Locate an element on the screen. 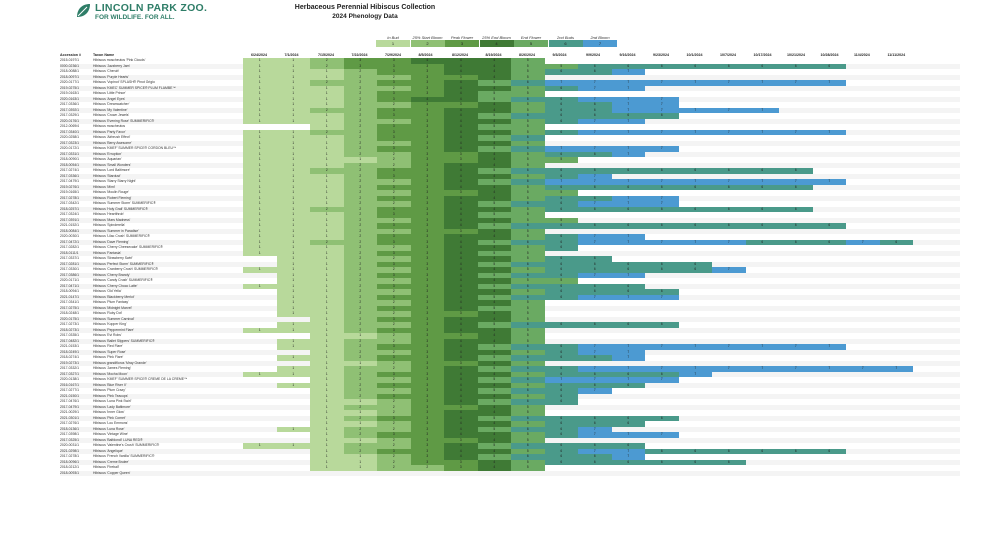  accession-cell: 2018-0096/1 is located at coordinates (70, 461).